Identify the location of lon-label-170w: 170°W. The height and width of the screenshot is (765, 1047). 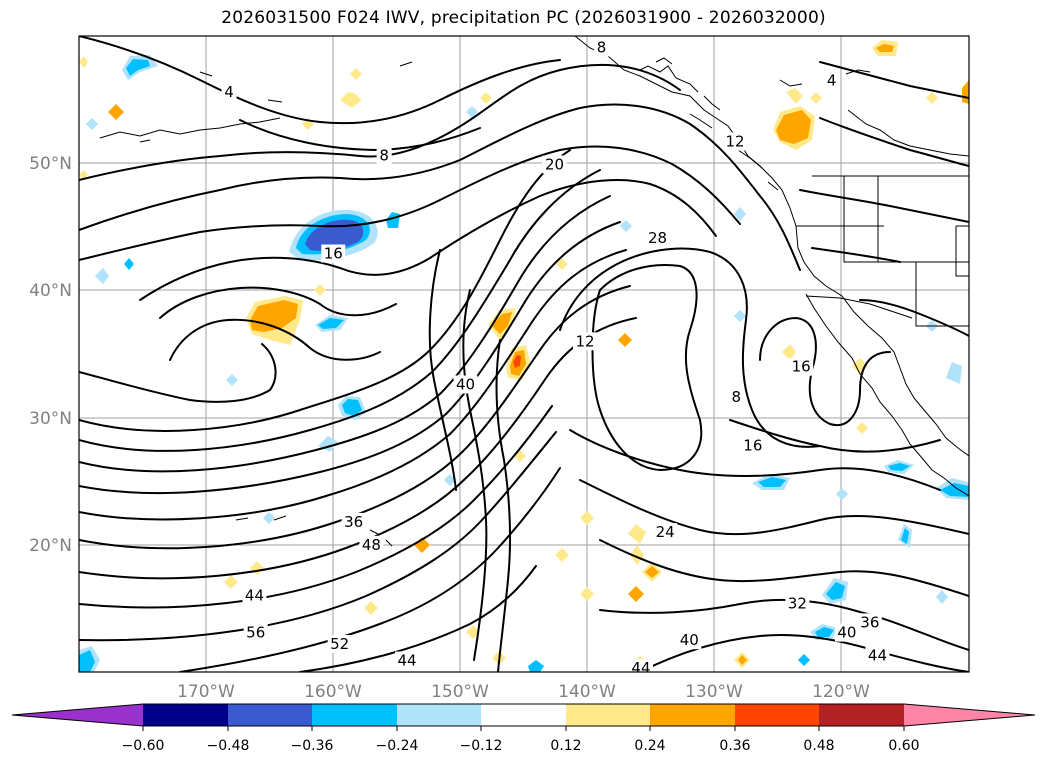
(206, 692).